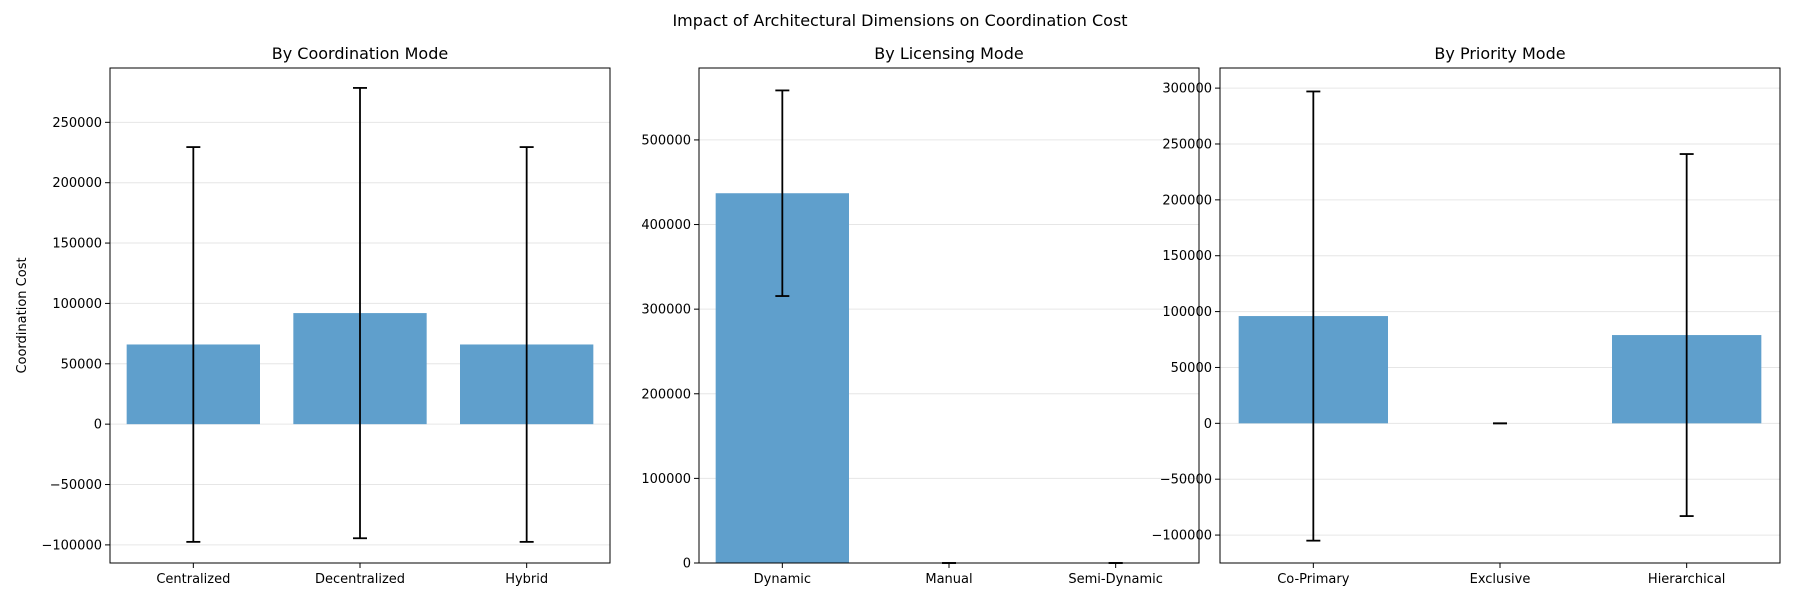 This screenshot has width=1800, height=600. What do you see at coordinates (1500, 579) in the screenshot?
I see `x-tick-label: Exclusive` at bounding box center [1500, 579].